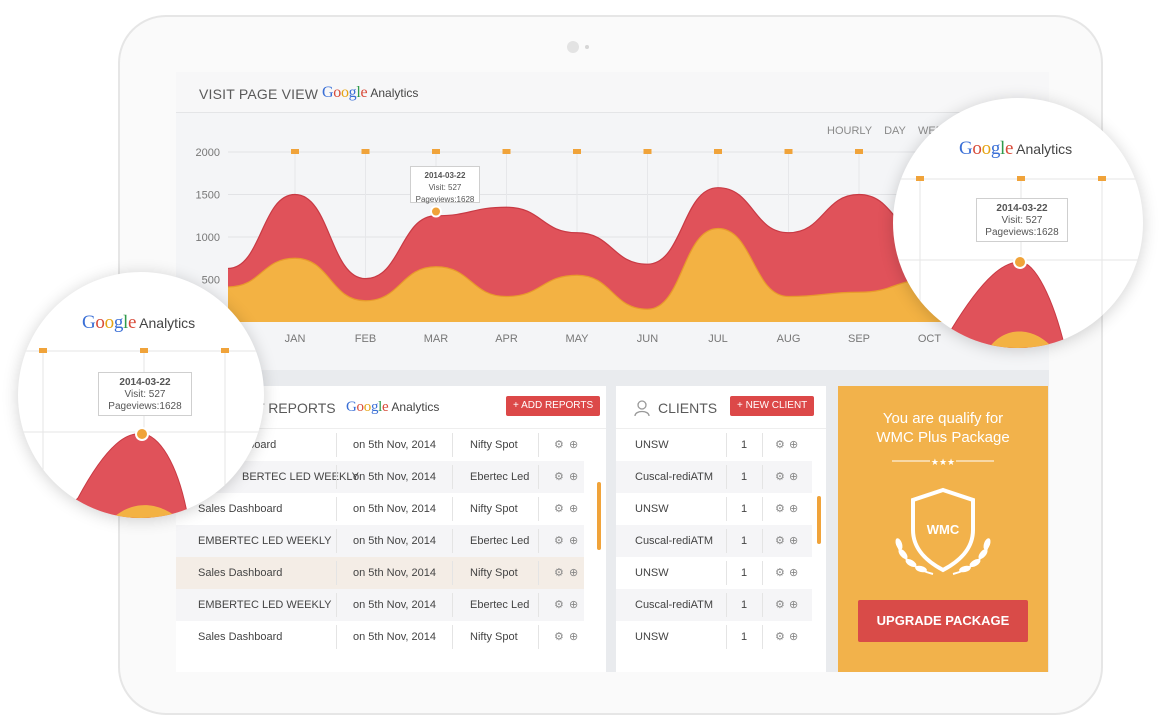 The height and width of the screenshot is (715, 1159). I want to click on x-tick-label: MAR, so click(436, 339).